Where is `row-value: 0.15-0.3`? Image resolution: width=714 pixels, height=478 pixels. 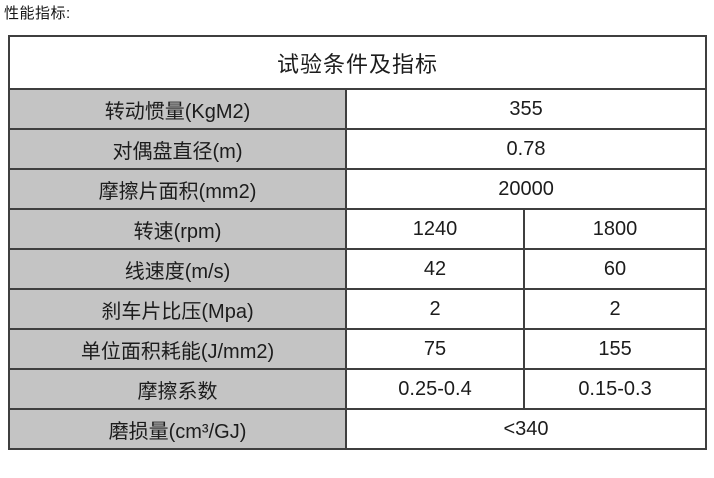 row-value: 0.15-0.3 is located at coordinates (615, 389).